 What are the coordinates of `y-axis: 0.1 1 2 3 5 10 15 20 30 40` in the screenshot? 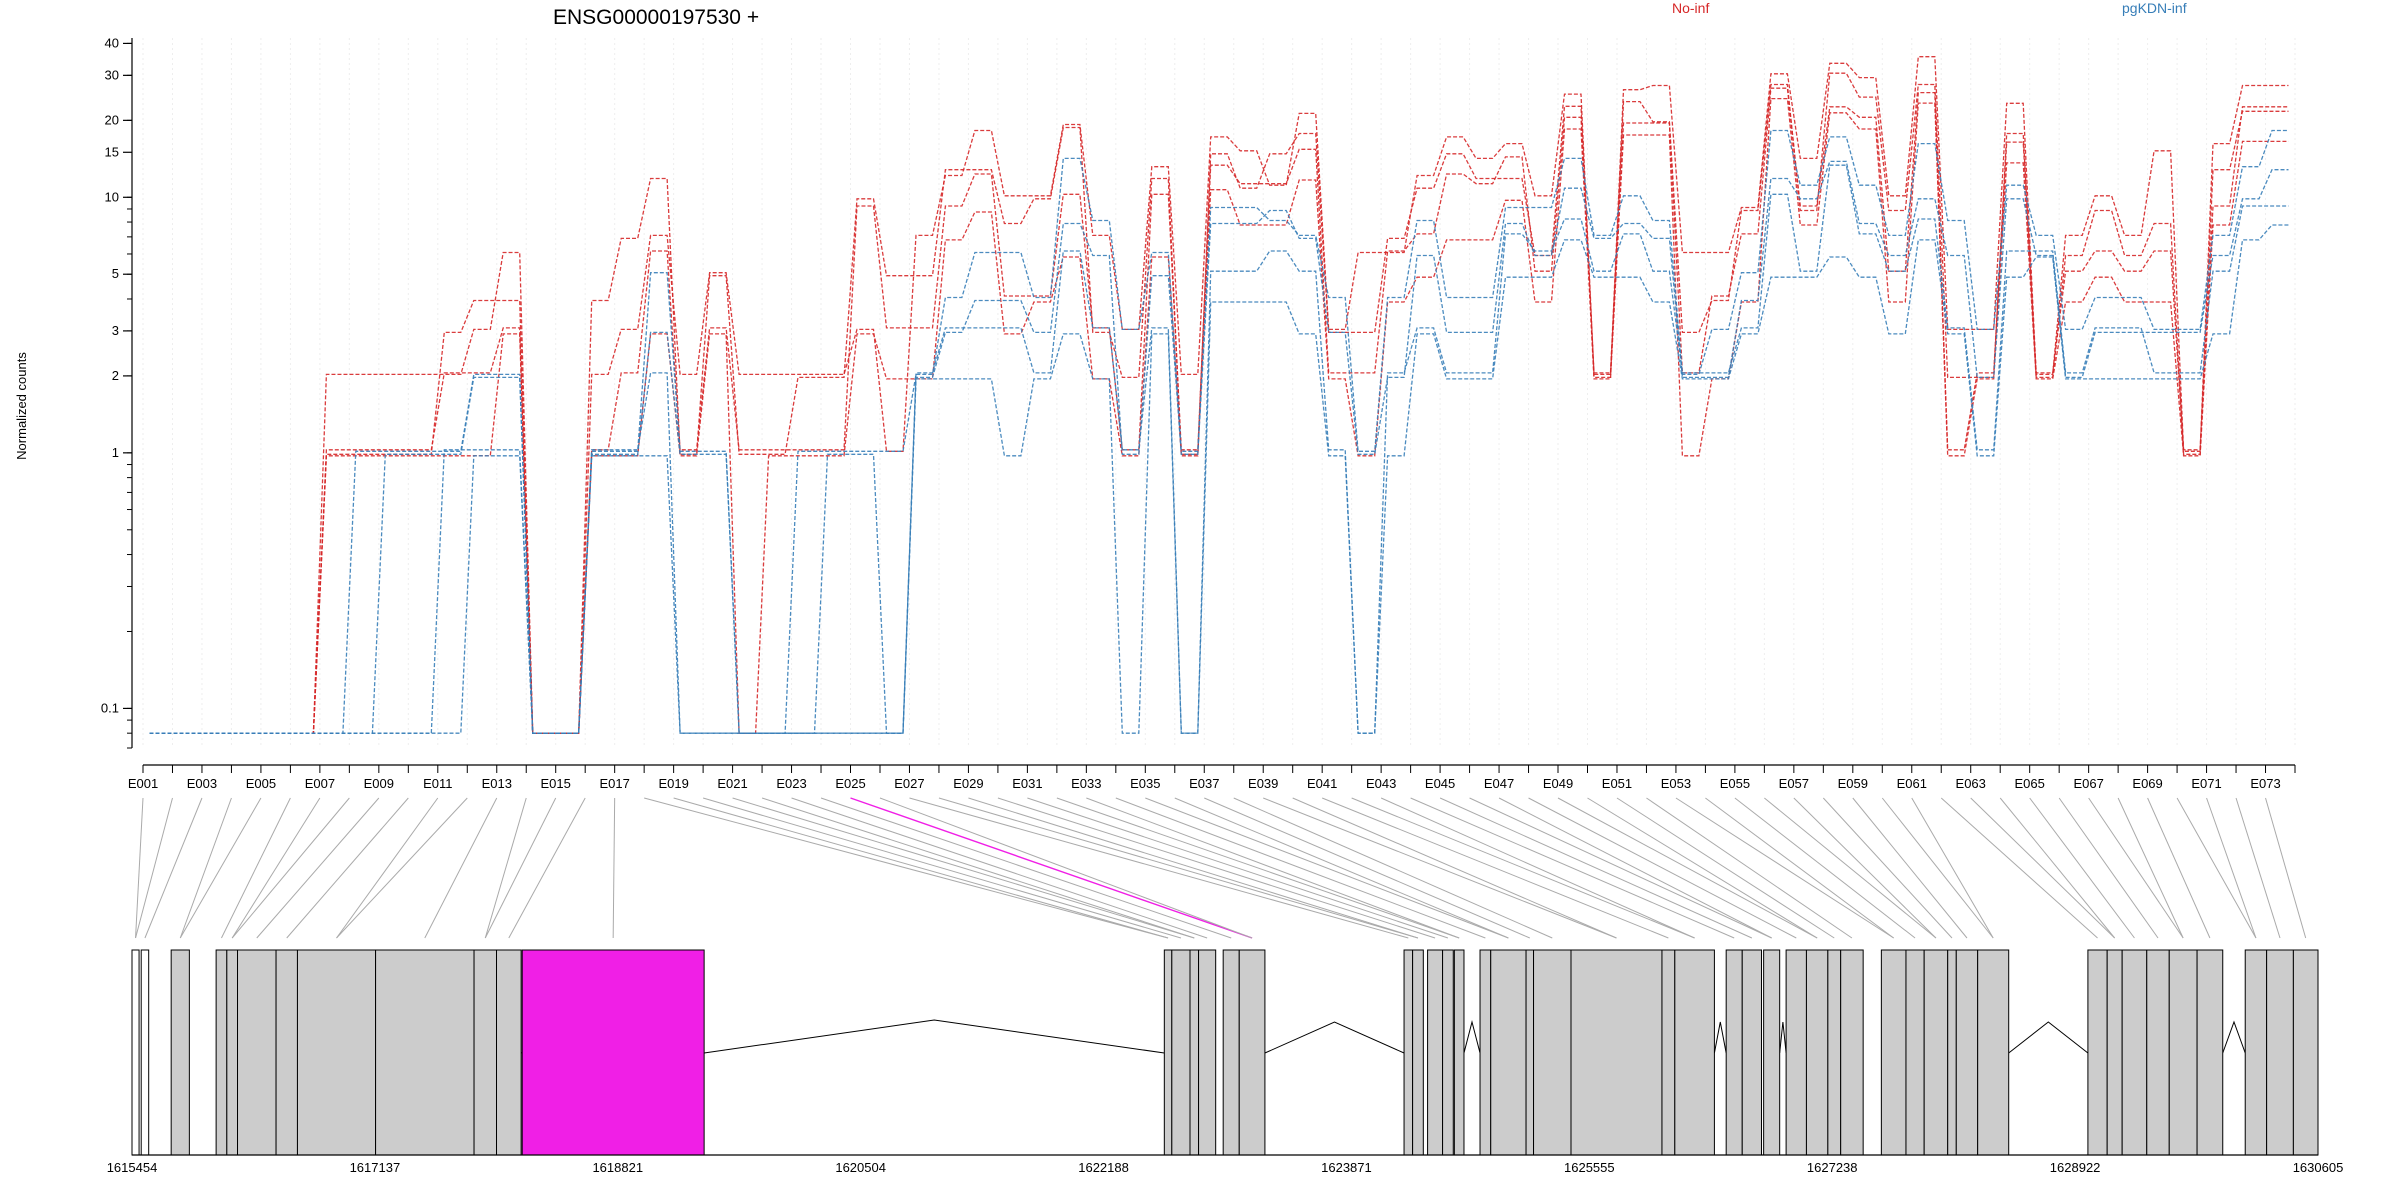 It's located at (117, 392).